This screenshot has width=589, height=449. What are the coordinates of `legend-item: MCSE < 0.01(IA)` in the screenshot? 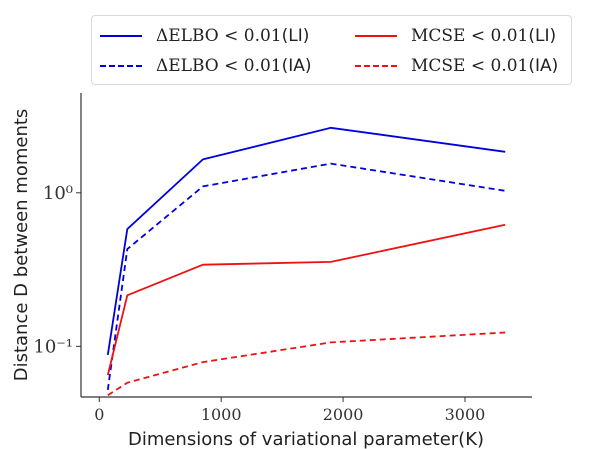 It's located at (456, 66).